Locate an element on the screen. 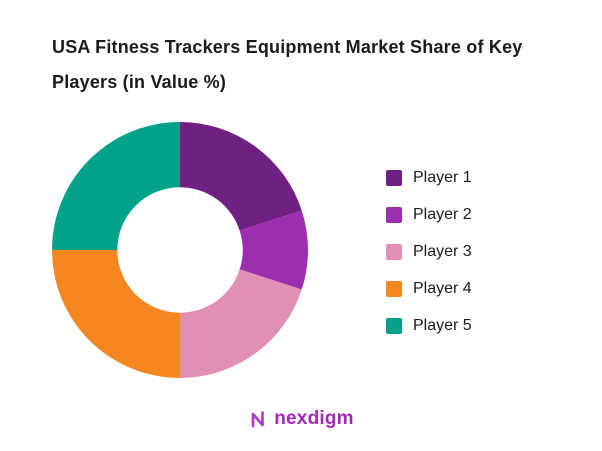 The height and width of the screenshot is (451, 602). logo-text: nexdigm is located at coordinates (314, 418).